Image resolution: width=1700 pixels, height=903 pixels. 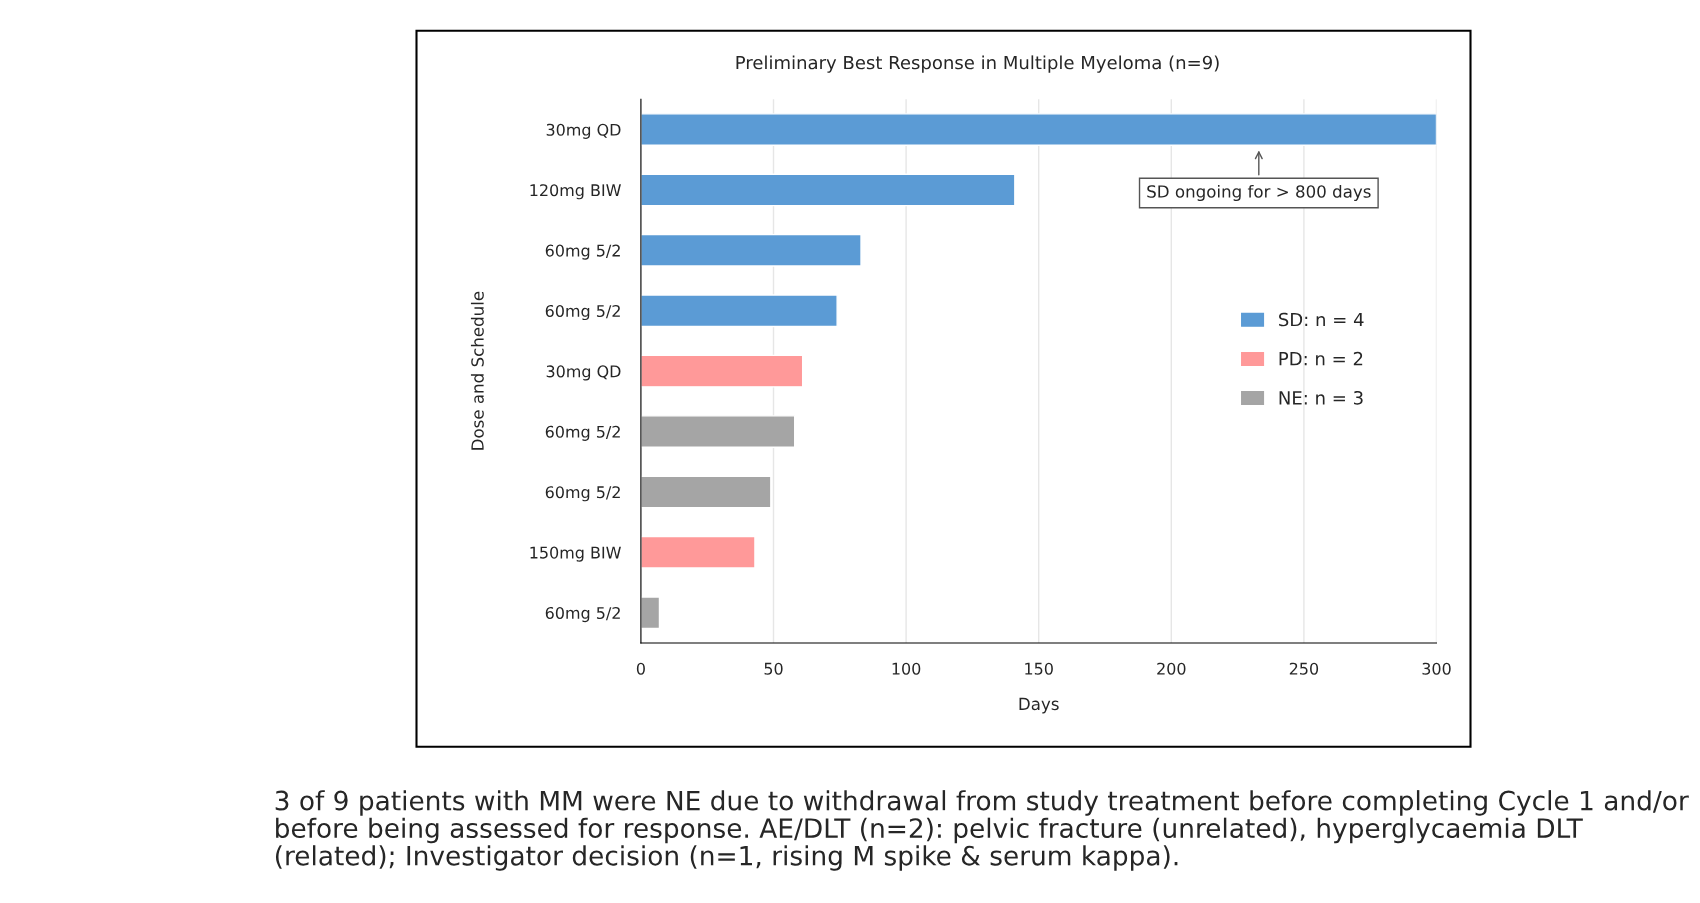 What do you see at coordinates (1436, 668) in the screenshot?
I see `x-tick-label: 300` at bounding box center [1436, 668].